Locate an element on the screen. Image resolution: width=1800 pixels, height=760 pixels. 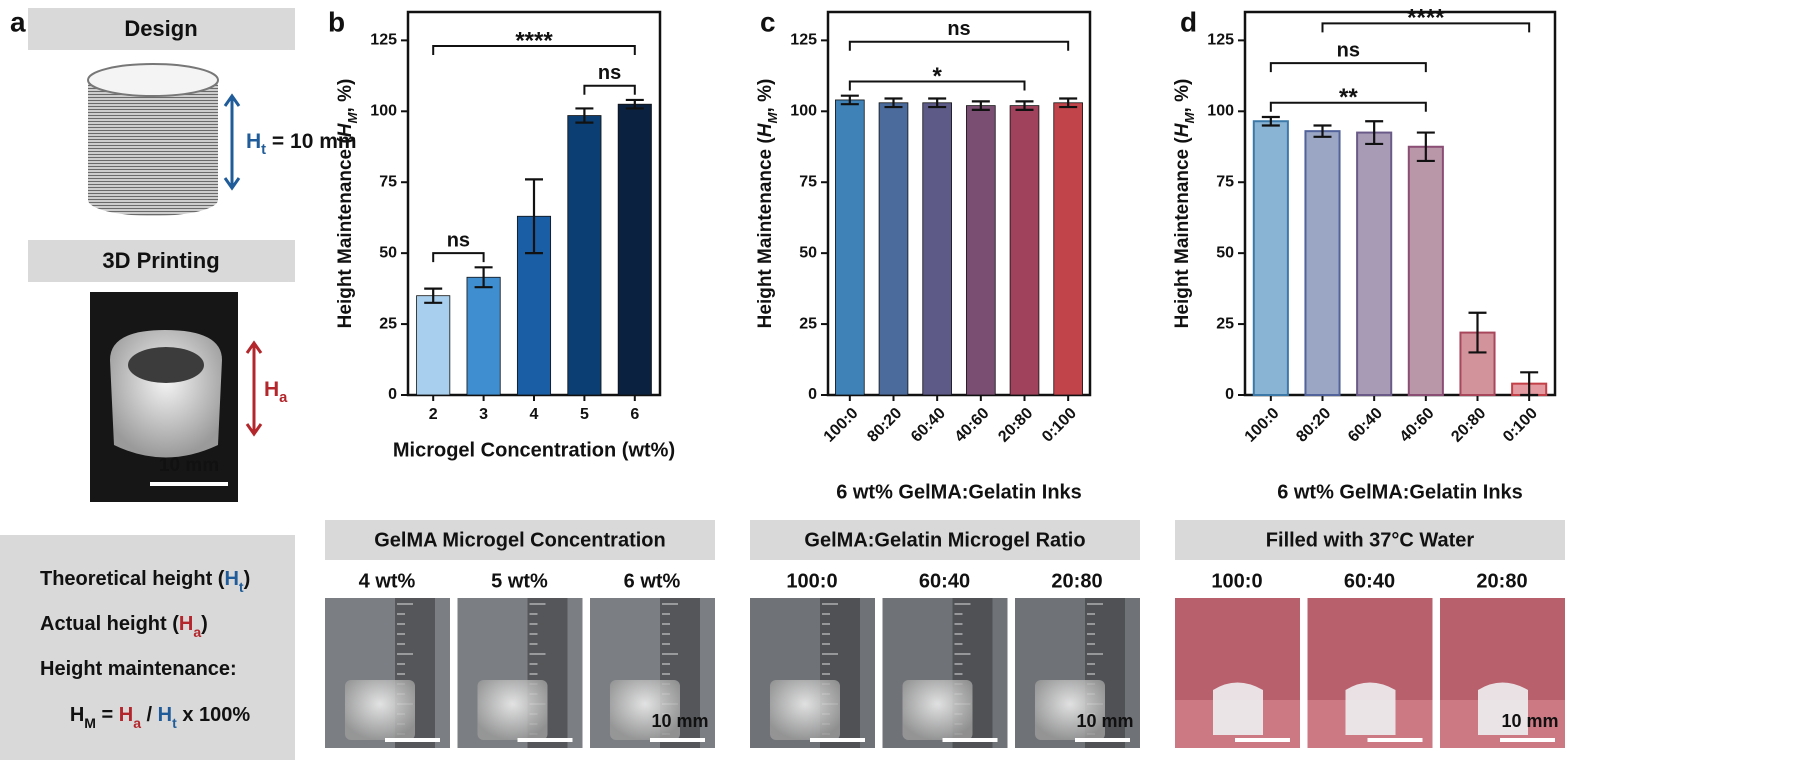
x-tick-label: 40:60 is located at coordinates (972, 425).